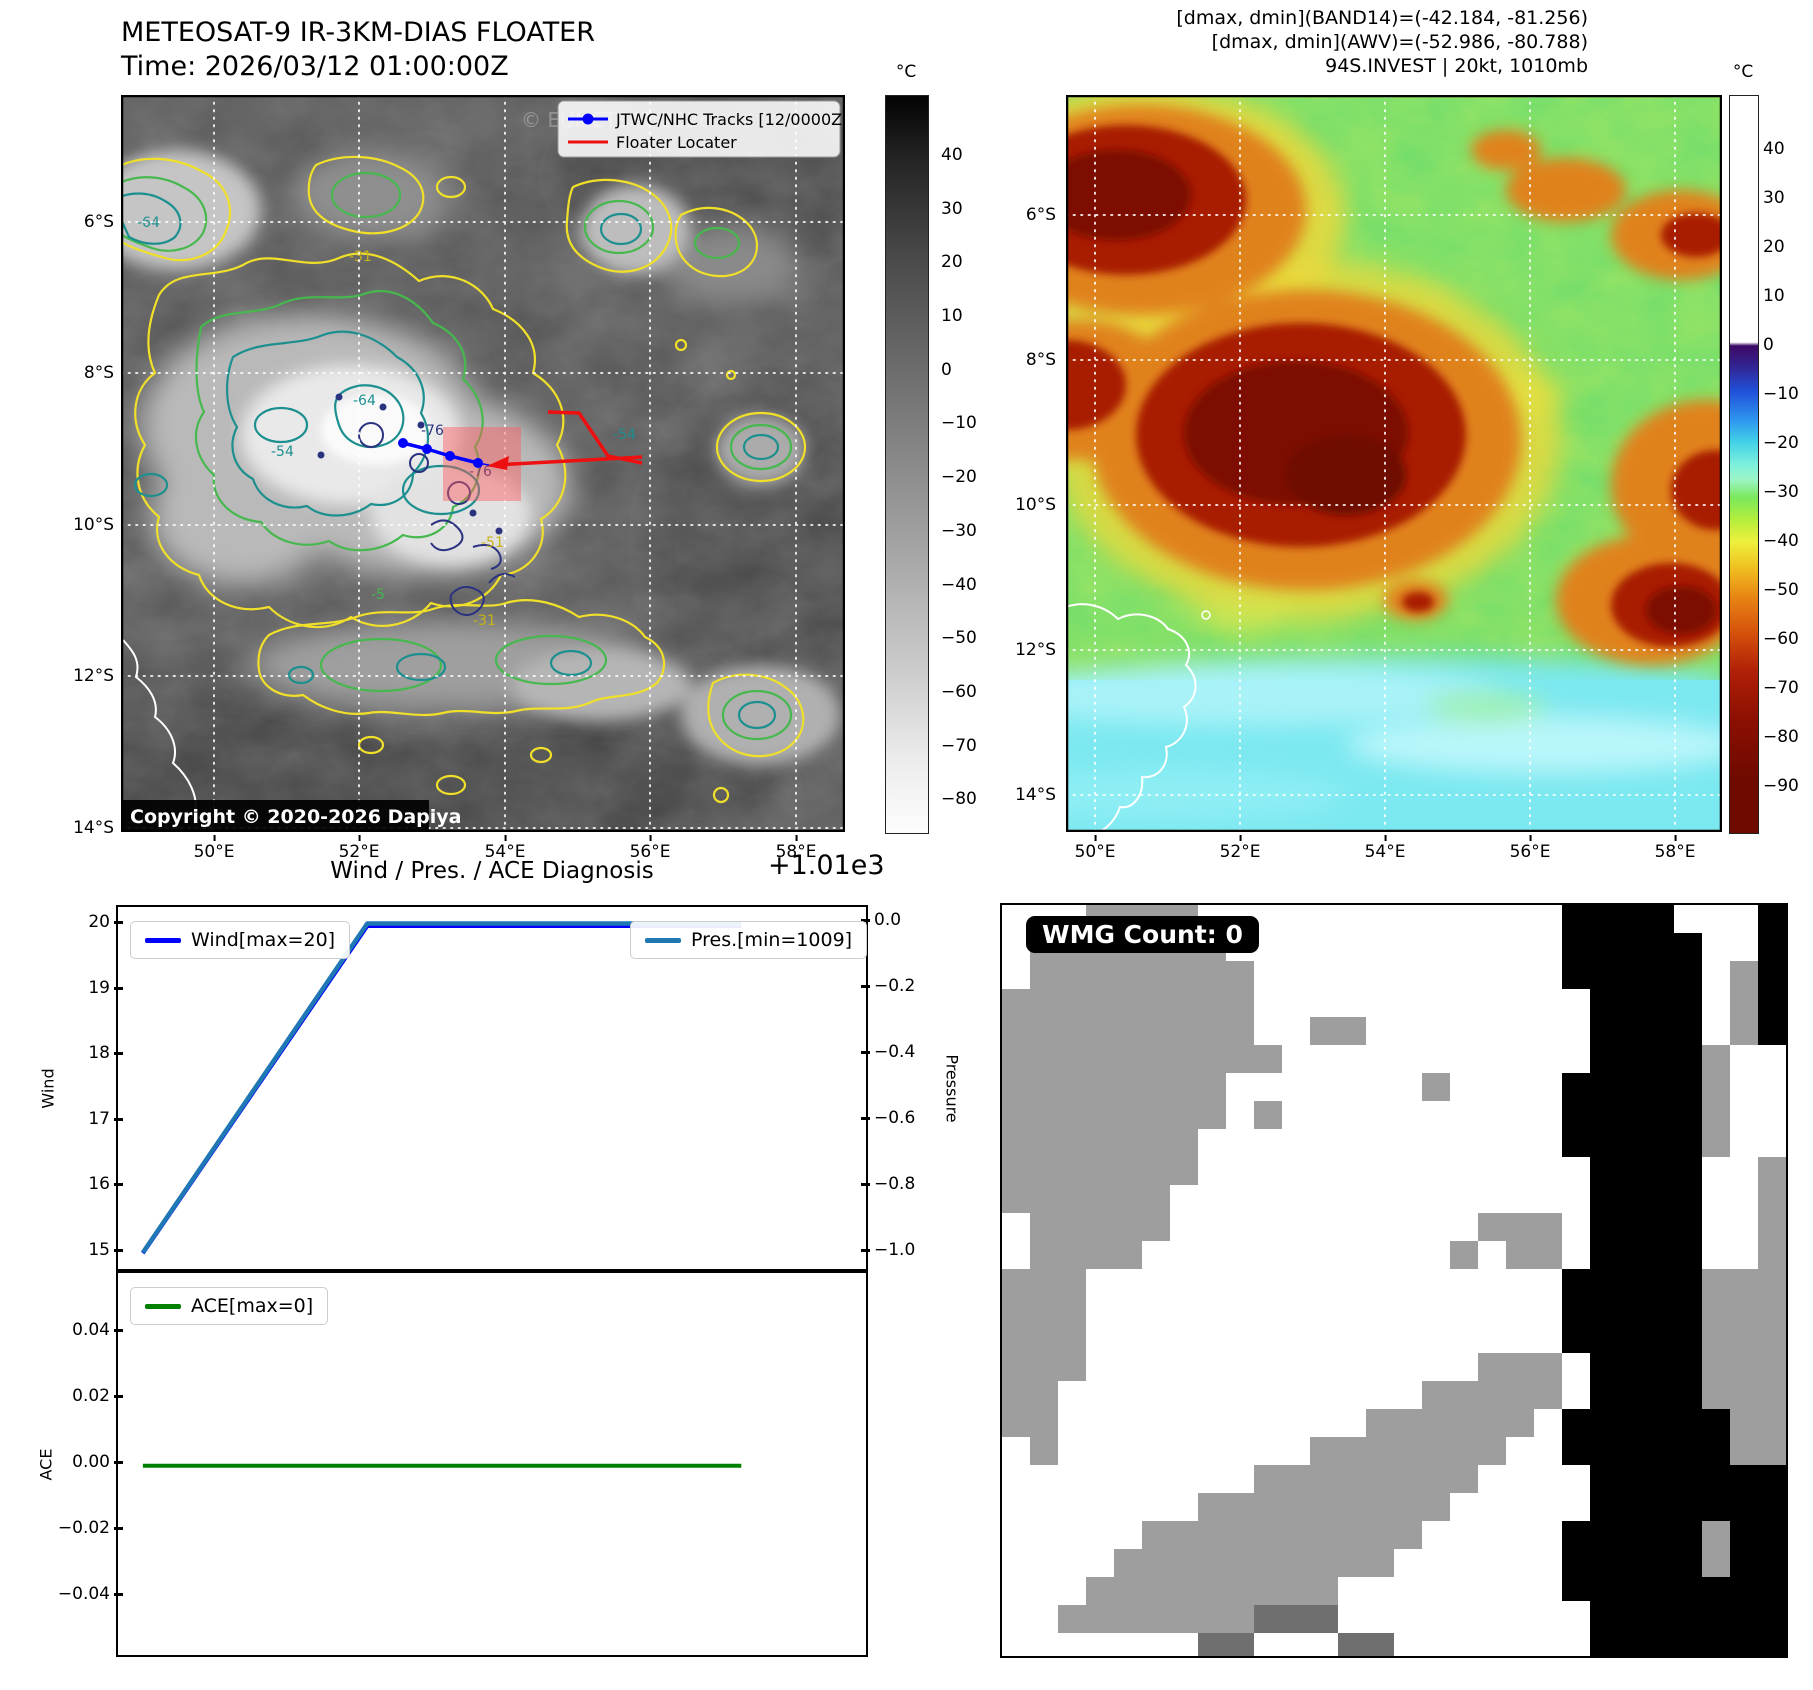 The image size is (1813, 1690). I want to click on ace-plot, so click(442, 1465).